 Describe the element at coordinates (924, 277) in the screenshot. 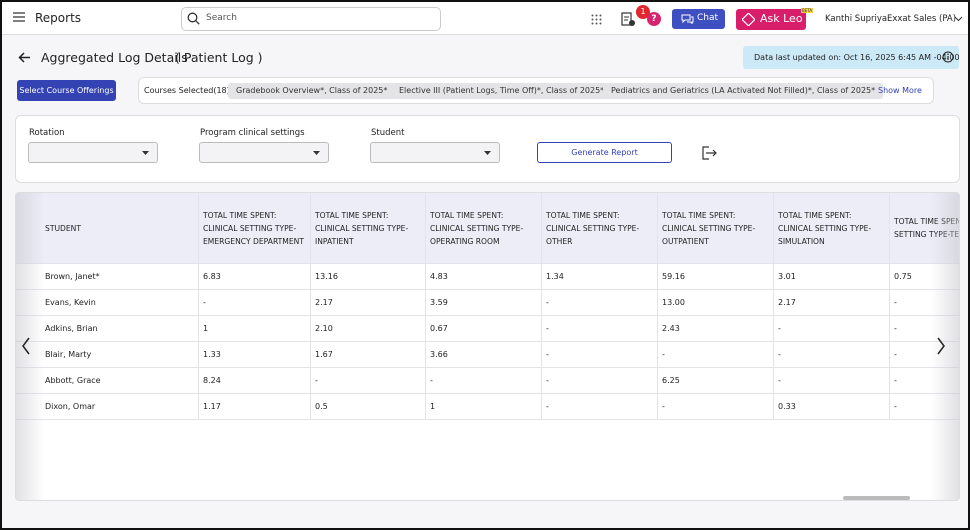

I see `table-cell: 0.75` at that location.